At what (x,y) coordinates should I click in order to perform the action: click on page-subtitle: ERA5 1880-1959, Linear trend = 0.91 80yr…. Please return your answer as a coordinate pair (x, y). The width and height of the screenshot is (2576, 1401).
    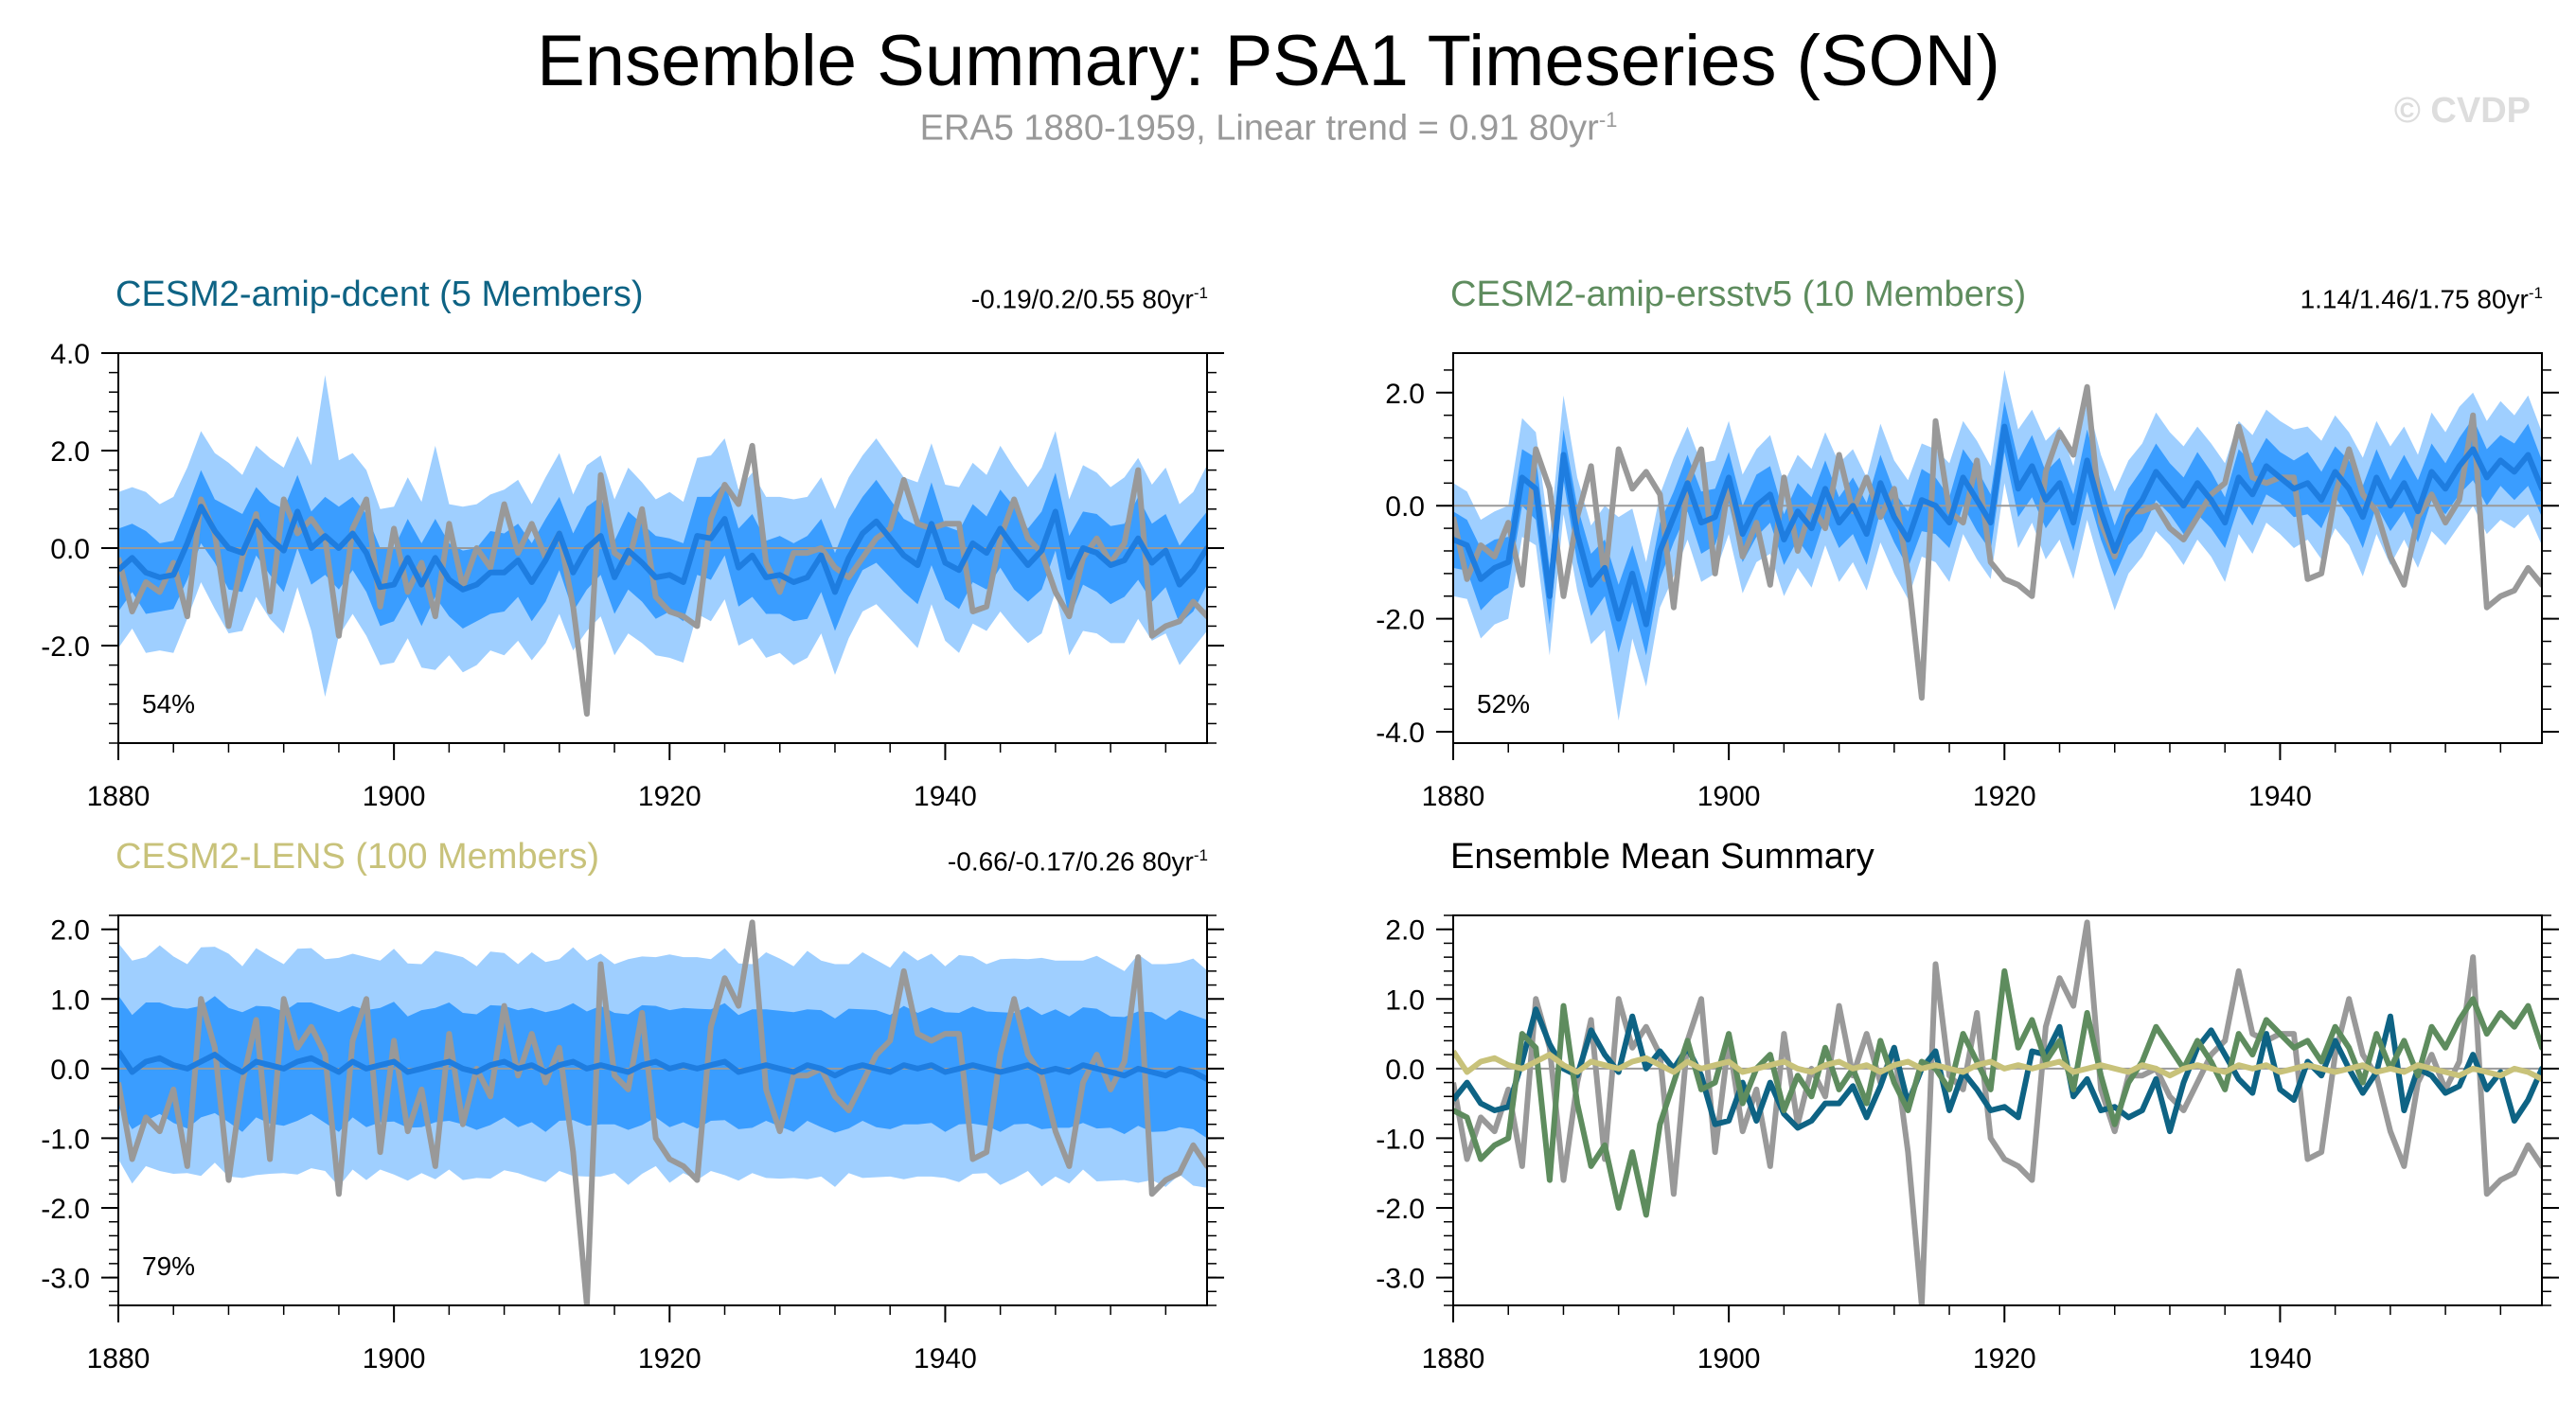
    Looking at the image, I should click on (1269, 129).